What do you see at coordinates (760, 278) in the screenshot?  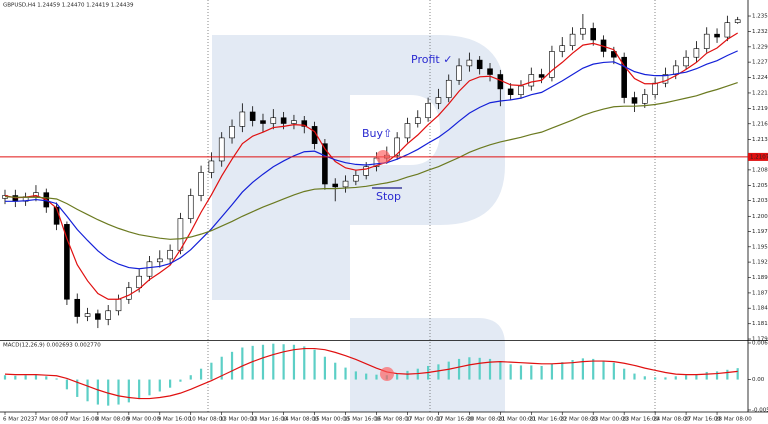 I see `y-tick-label: 1.18975` at bounding box center [760, 278].